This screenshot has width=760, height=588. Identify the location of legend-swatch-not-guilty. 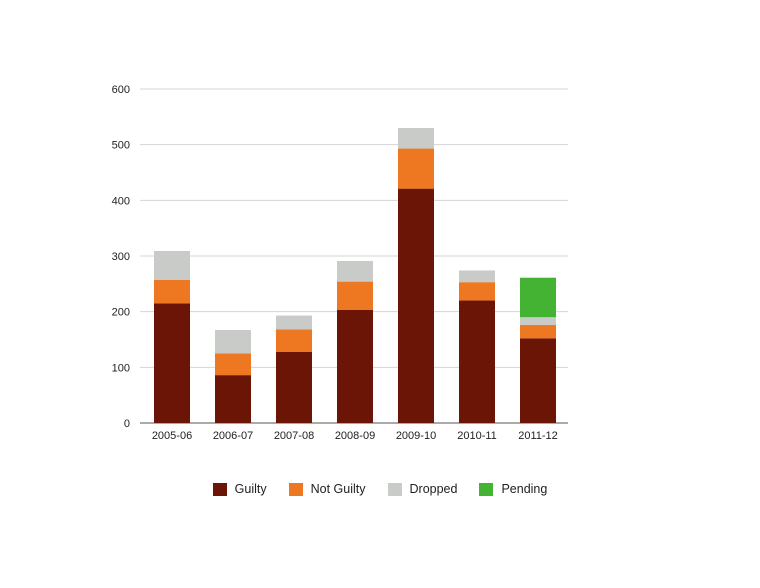
(295, 489).